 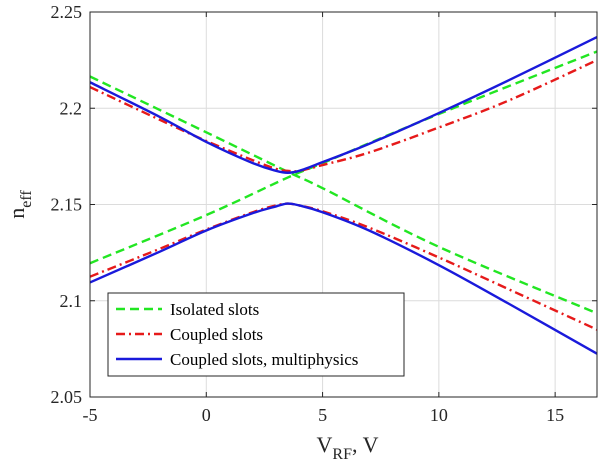 I want to click on y-axis-label: neff, so click(x=19, y=204).